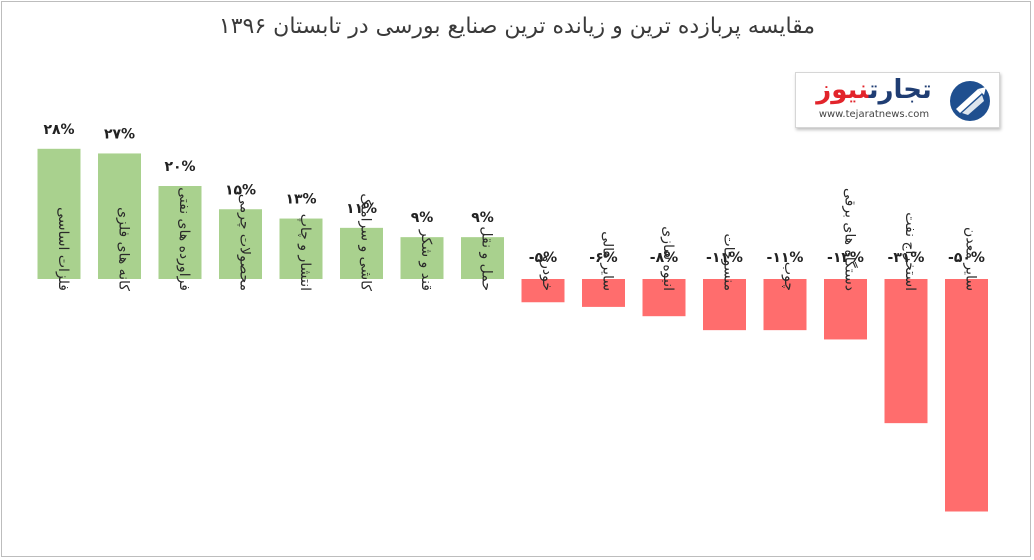  I want to click on data-label-8: ۹%, so click(482, 218).